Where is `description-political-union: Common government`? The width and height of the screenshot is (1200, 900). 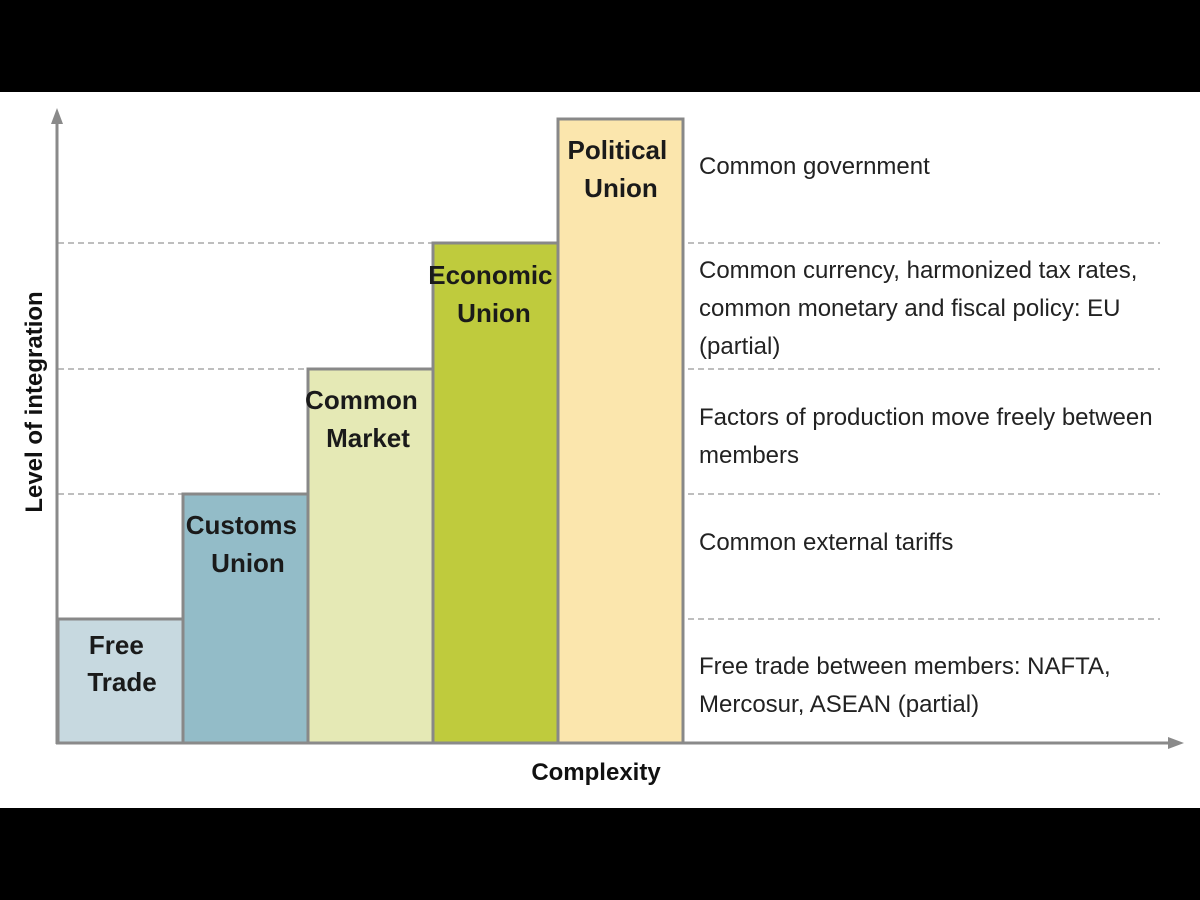 description-political-union: Common government is located at coordinates (814, 166).